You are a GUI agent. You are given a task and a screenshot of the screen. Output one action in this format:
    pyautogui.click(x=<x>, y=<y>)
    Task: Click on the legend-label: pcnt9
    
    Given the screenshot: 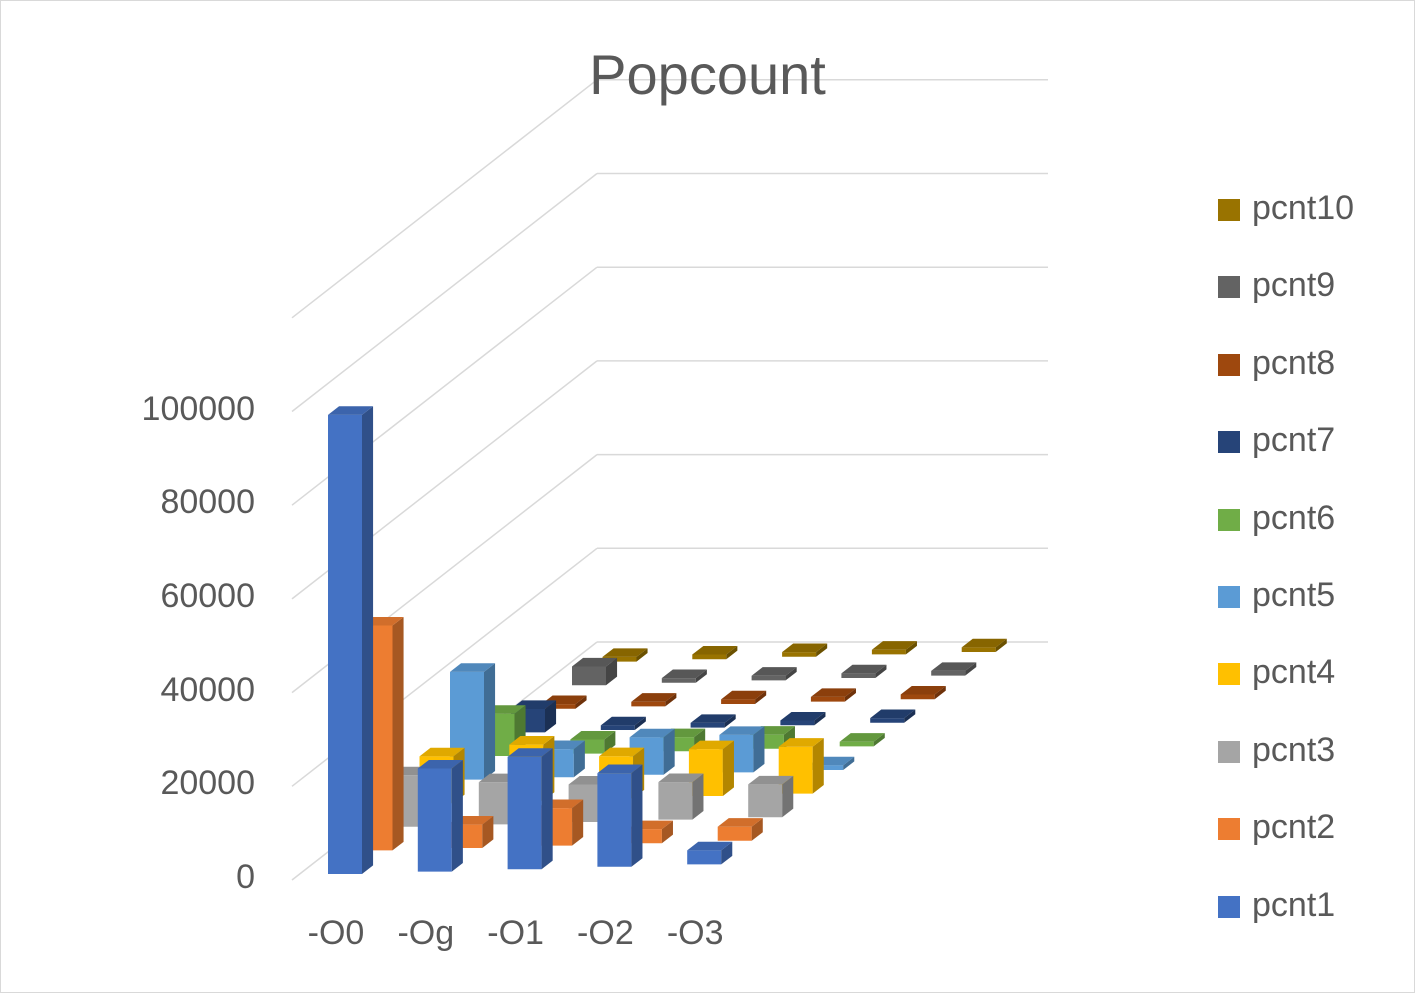 What is the action you would take?
    pyautogui.click(x=1294, y=285)
    